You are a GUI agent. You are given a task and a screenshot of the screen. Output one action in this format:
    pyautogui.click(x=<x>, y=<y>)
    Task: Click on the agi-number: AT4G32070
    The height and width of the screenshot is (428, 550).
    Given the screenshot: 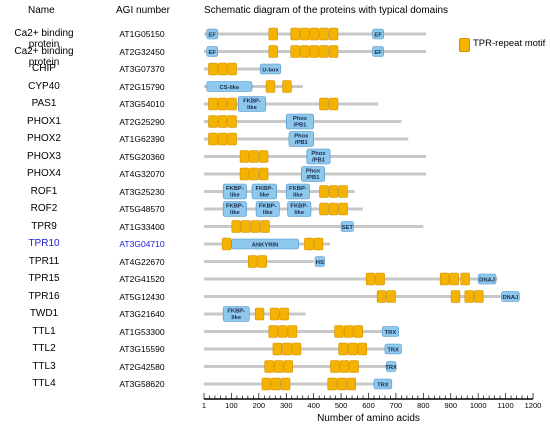 What is the action you would take?
    pyautogui.click(x=142, y=174)
    